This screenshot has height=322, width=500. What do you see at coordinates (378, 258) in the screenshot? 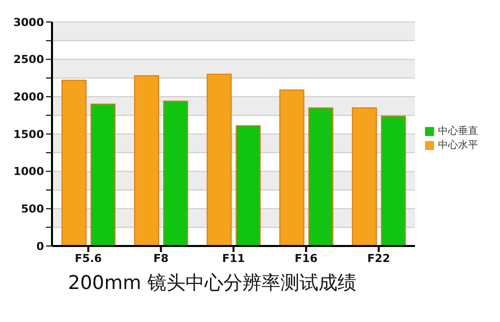
I see `x-tick-label: F22` at bounding box center [378, 258].